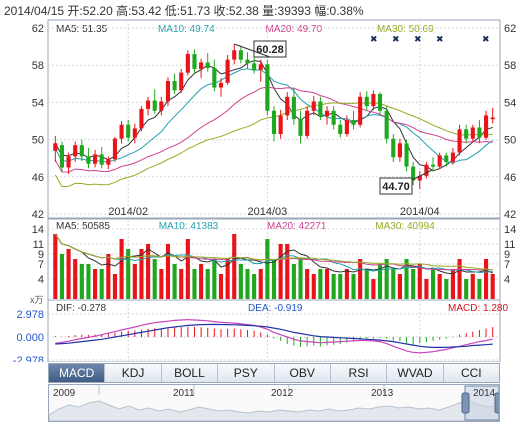  I want to click on tab-macd: MACD, so click(77, 373).